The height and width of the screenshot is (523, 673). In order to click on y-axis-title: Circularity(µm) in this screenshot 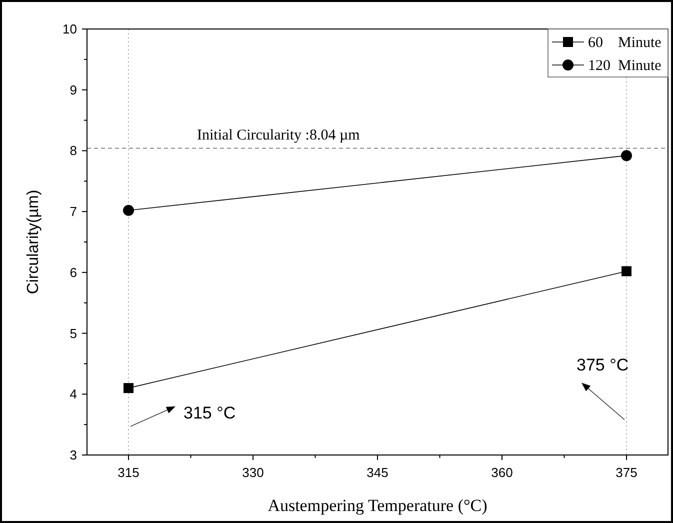, I will do `click(33, 242)`.